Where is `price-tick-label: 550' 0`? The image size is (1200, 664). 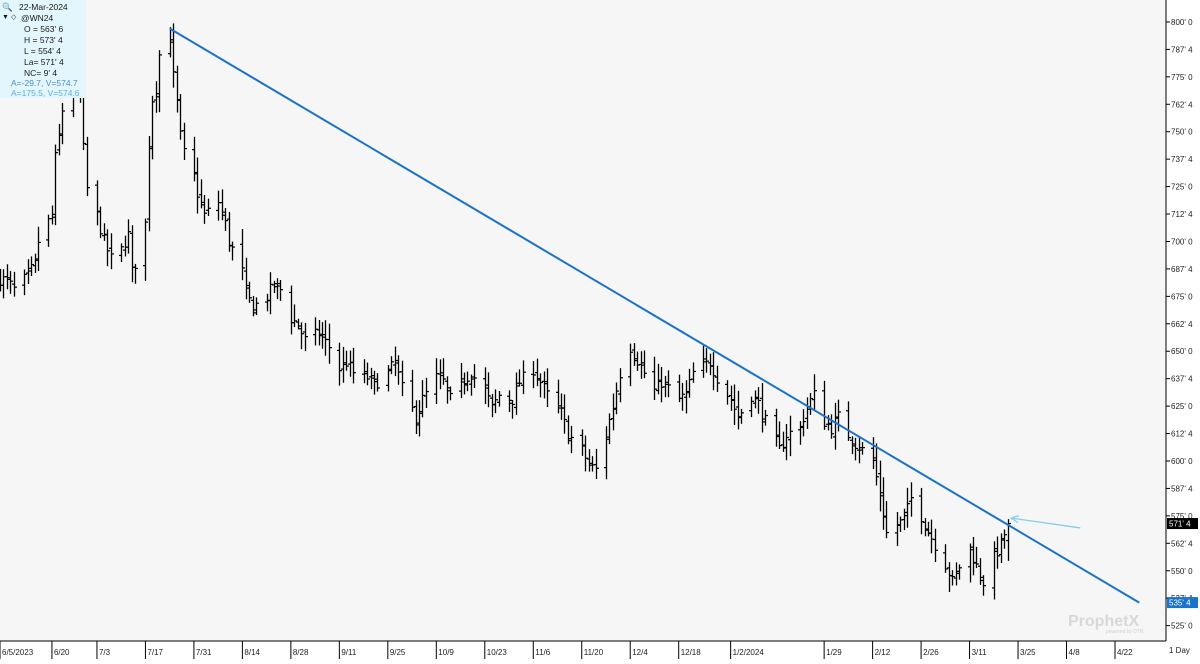 price-tick-label: 550' 0 is located at coordinates (1182, 571).